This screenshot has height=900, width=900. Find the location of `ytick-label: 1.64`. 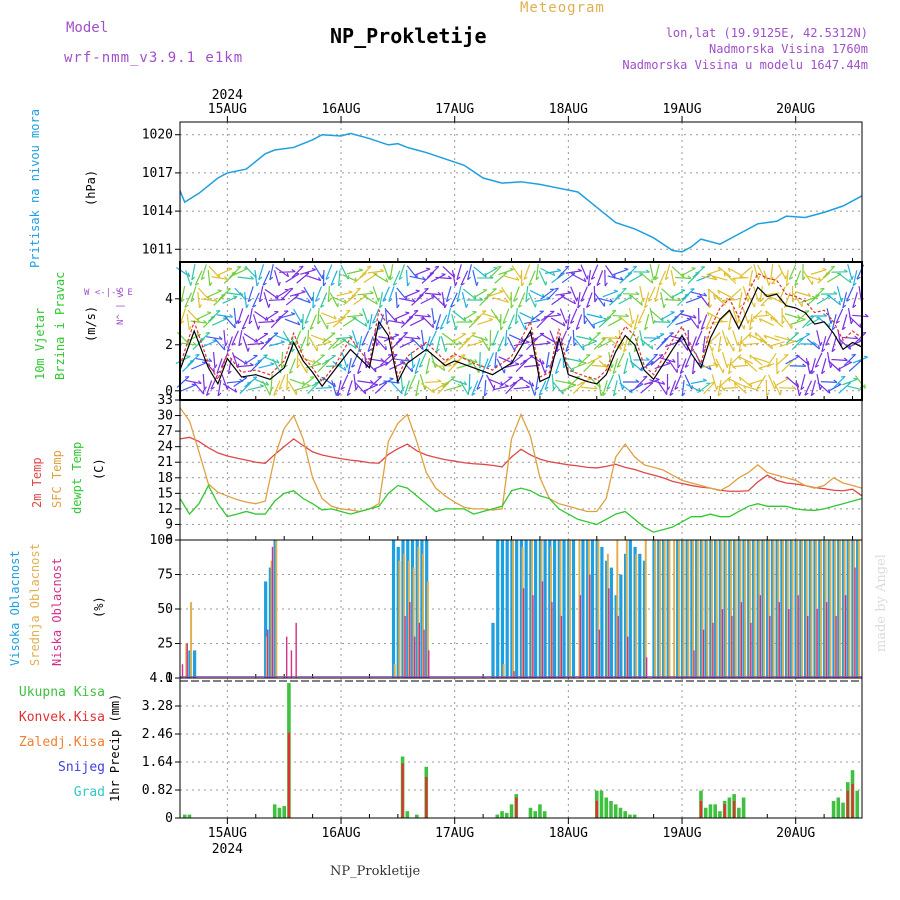

ytick-label: 1.64 is located at coordinates (157, 762).